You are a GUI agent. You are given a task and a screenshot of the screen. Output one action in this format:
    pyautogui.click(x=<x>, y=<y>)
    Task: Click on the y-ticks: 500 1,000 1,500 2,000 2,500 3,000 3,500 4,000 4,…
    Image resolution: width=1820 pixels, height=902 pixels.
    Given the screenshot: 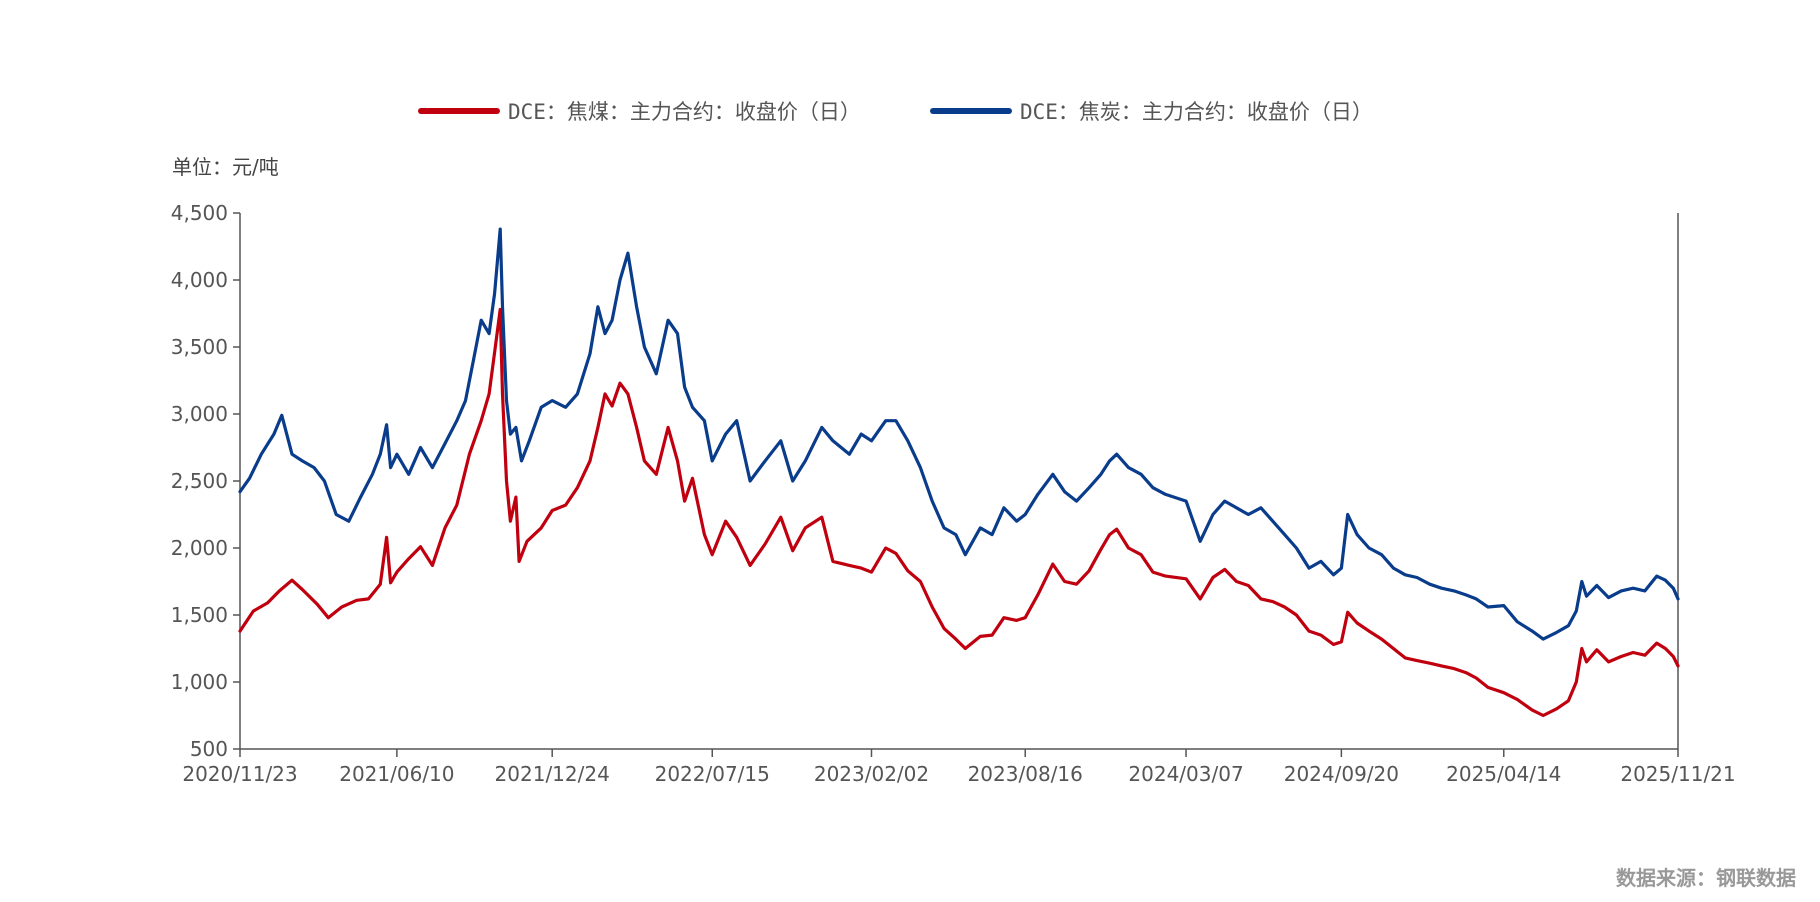 What is the action you would take?
    pyautogui.click(x=205, y=481)
    